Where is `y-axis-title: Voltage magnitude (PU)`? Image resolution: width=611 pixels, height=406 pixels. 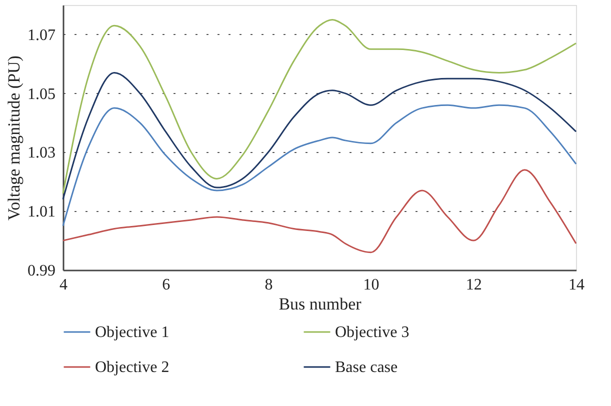 y-axis-title: Voltage magnitude (PU) is located at coordinates (14, 138).